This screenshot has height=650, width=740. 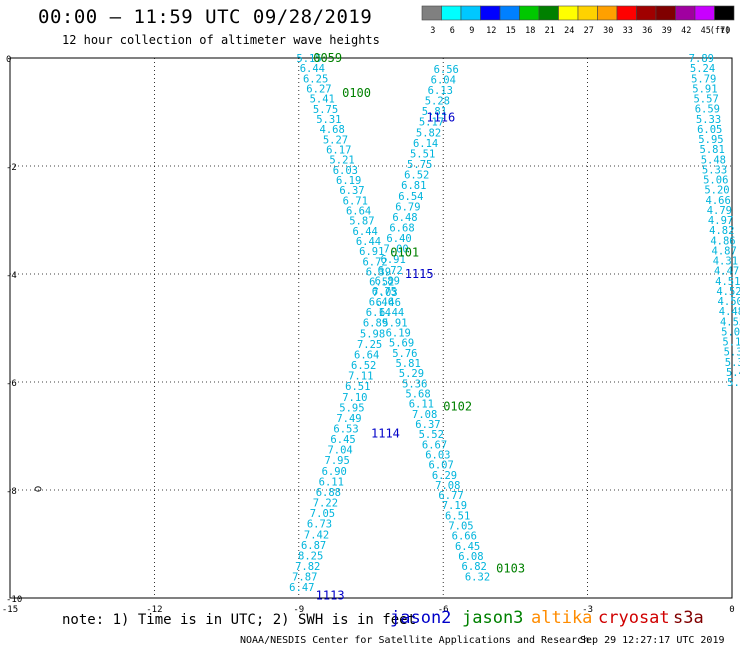 I want to click on swh-value: 4.97, so click(x=720, y=221).